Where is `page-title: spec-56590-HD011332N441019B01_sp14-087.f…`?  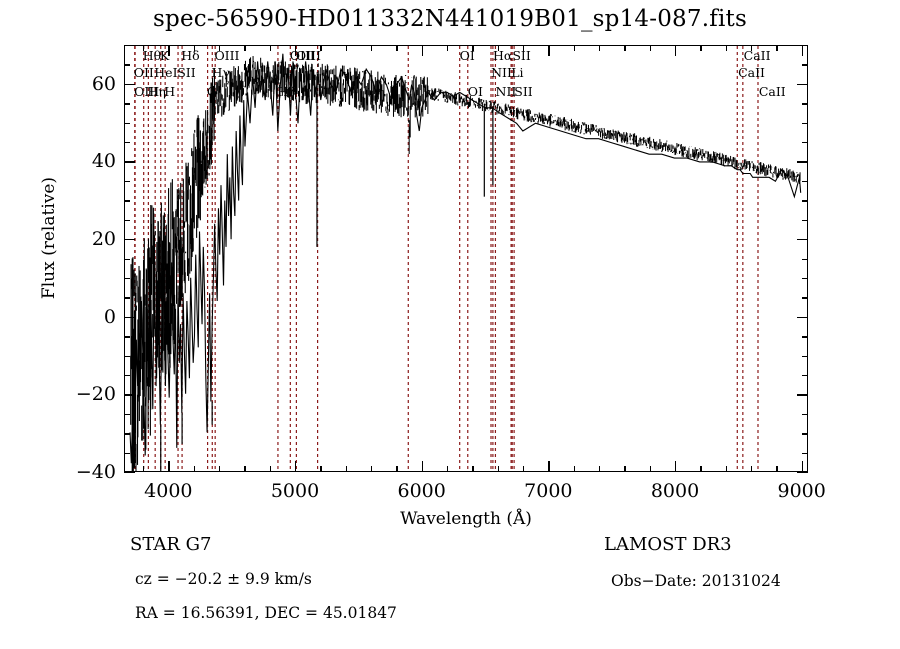 page-title: spec-56590-HD011332N441019B01_sp14-087.f… is located at coordinates (450, 19).